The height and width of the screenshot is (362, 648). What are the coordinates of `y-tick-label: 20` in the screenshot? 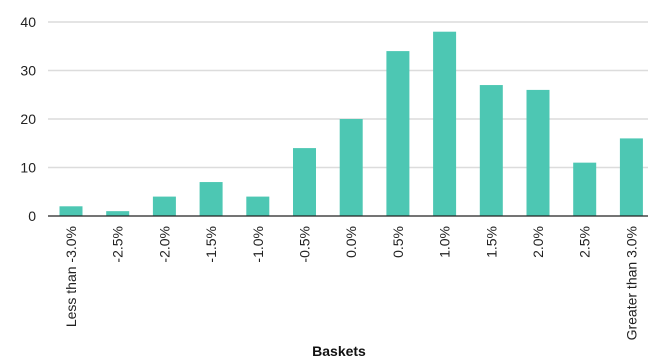 It's located at (28, 119).